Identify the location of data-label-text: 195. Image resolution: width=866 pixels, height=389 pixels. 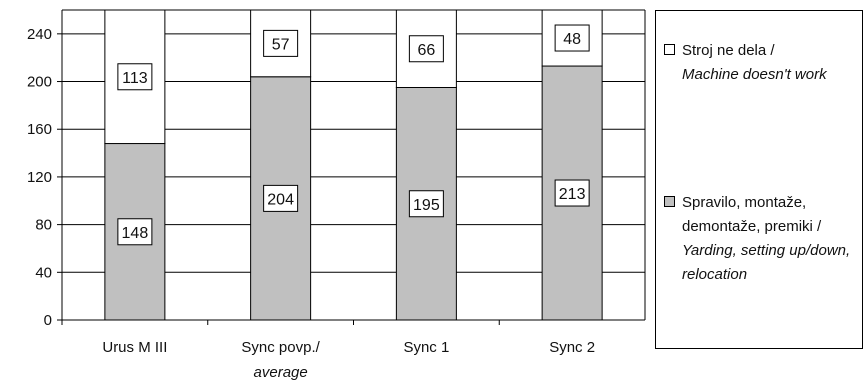
(426, 205).